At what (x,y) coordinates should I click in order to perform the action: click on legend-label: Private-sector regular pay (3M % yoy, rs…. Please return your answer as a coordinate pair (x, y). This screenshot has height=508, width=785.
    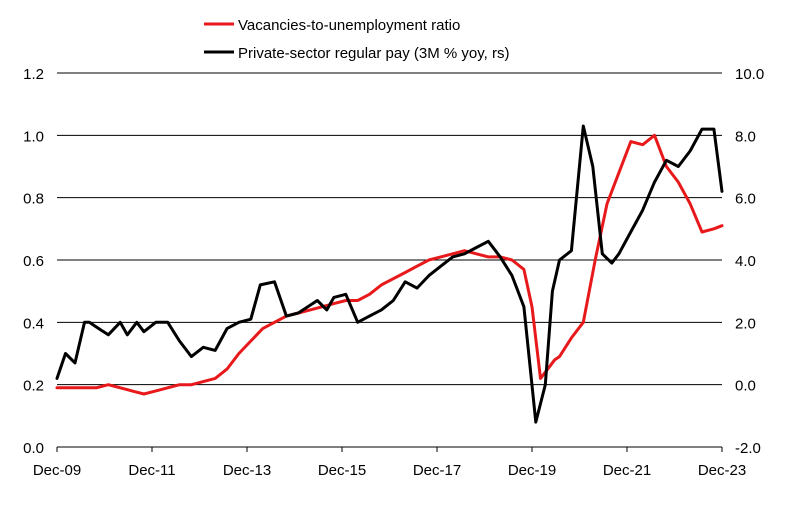
    Looking at the image, I should click on (373, 53).